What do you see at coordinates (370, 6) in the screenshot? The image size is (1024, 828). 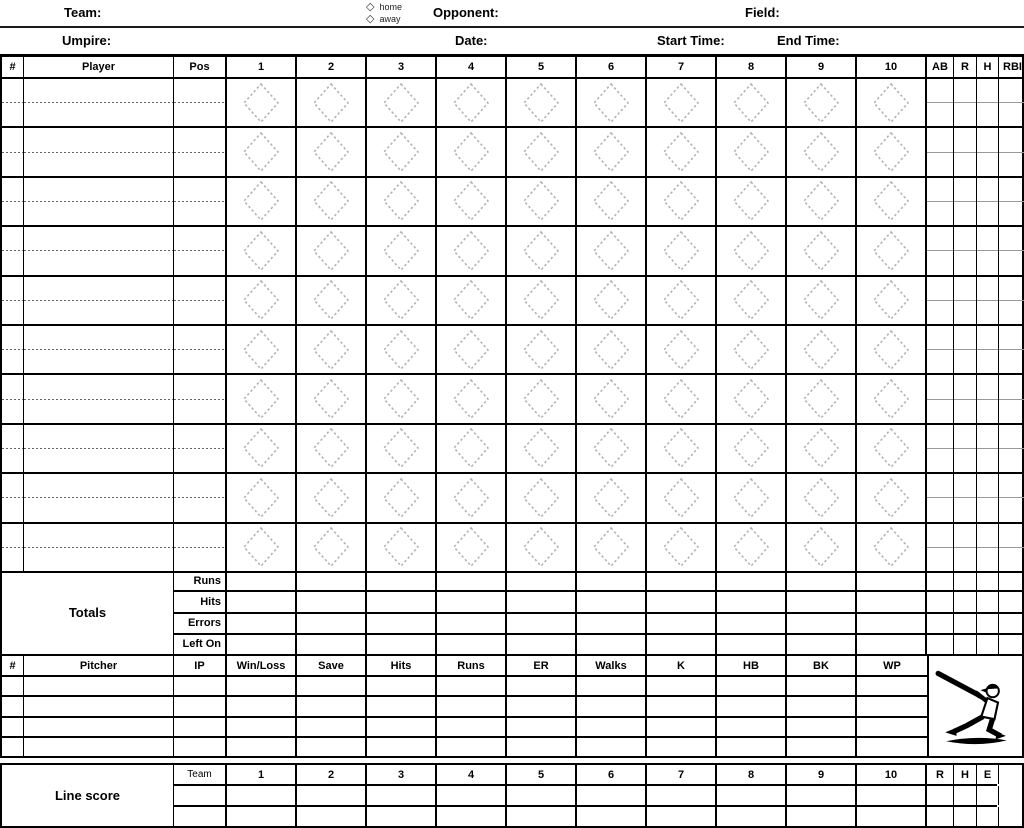 I see `diamond-checkbox-icon: ◇` at bounding box center [370, 6].